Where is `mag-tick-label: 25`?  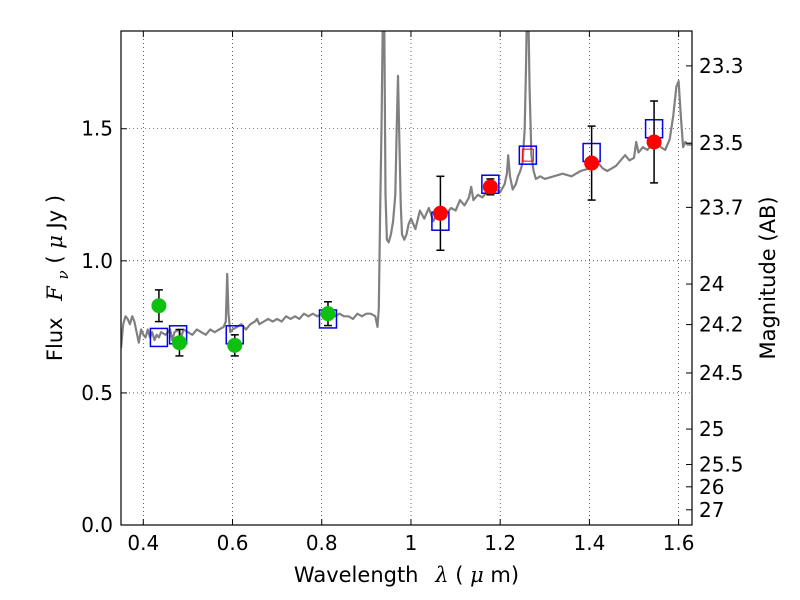 mag-tick-label: 25 is located at coordinates (711, 429).